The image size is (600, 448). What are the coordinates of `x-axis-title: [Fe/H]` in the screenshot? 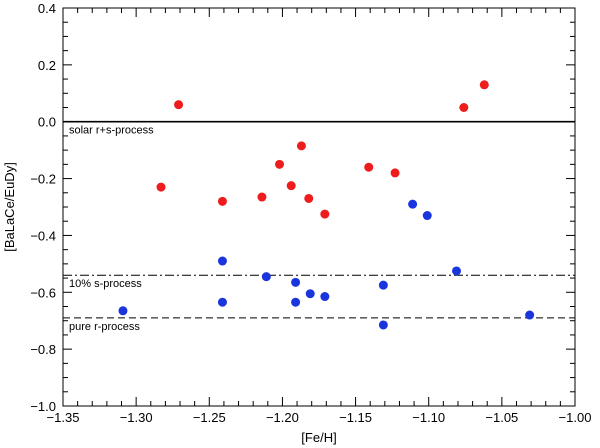 It's located at (318, 437).